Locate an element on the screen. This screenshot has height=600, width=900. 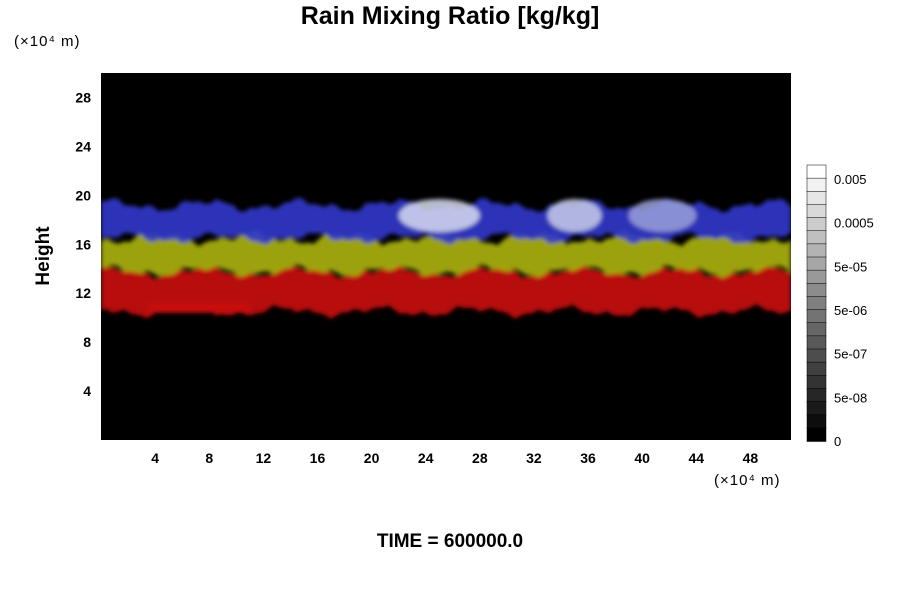
x-tick-label: 20 is located at coordinates (372, 458).